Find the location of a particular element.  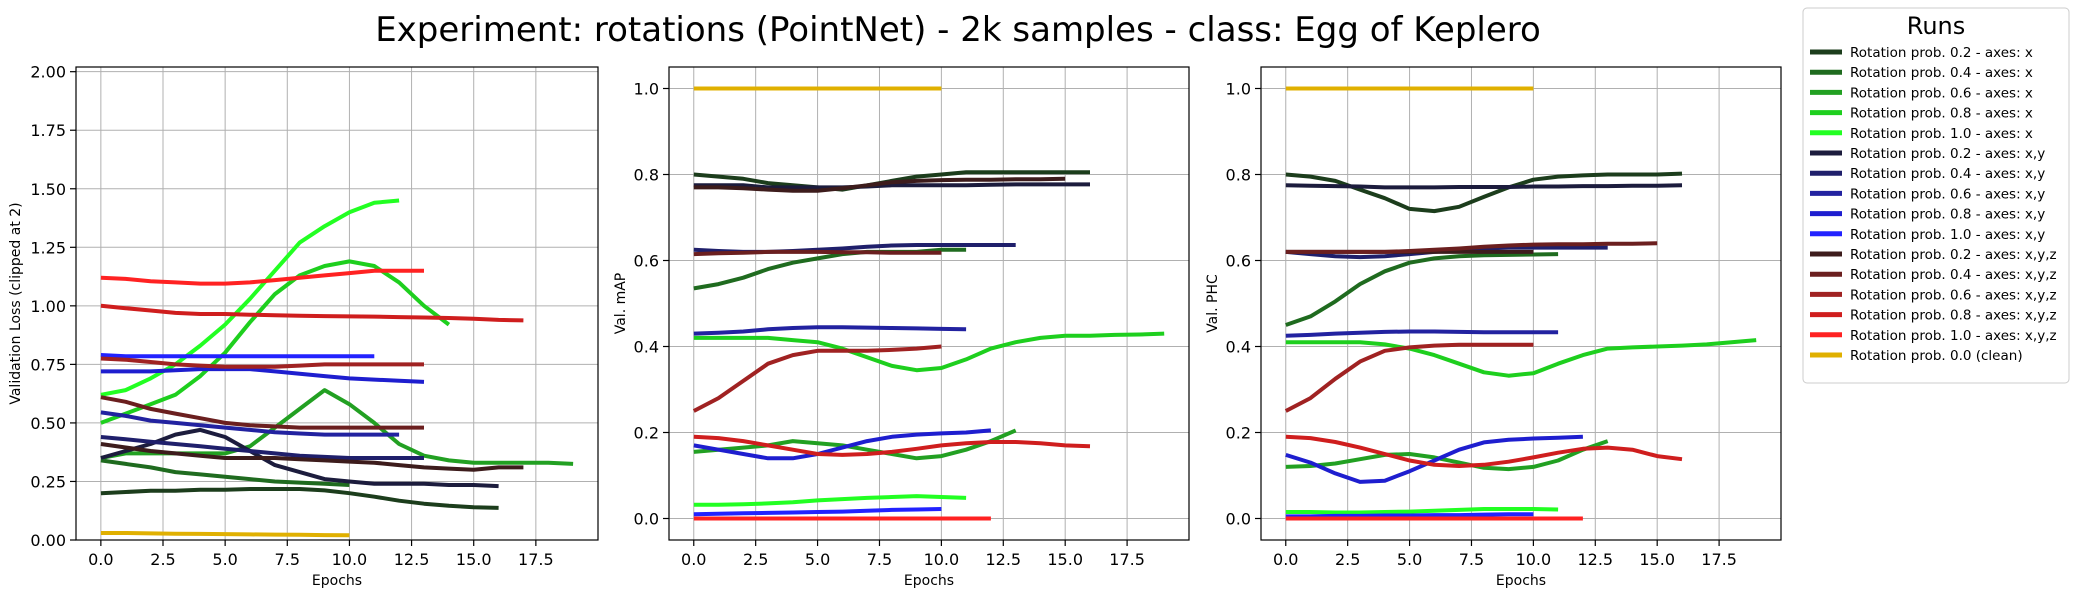

legend-label: Rotation prob. 0.4 - axes: x,y is located at coordinates (1947, 174).